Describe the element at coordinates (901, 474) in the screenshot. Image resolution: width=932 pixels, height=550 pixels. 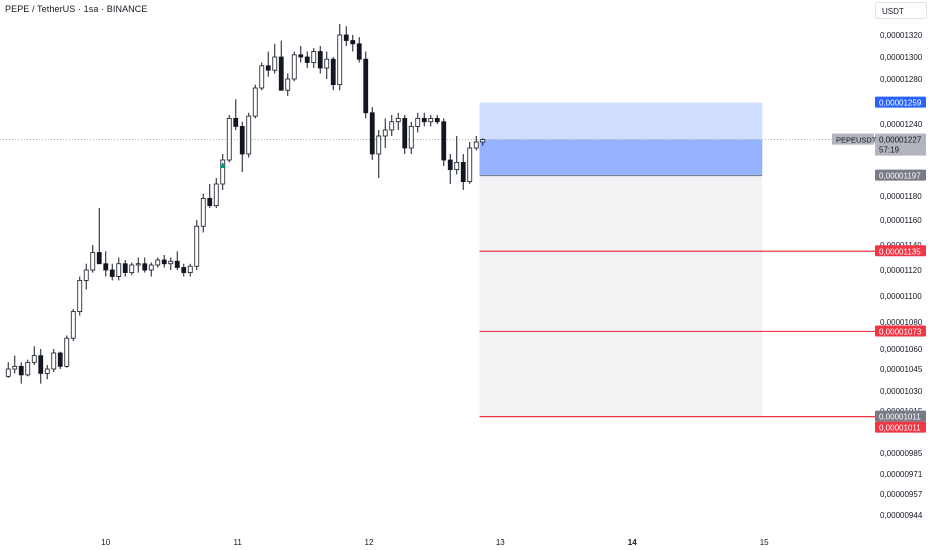
I see `y-tick-label: 0,00000971` at that location.